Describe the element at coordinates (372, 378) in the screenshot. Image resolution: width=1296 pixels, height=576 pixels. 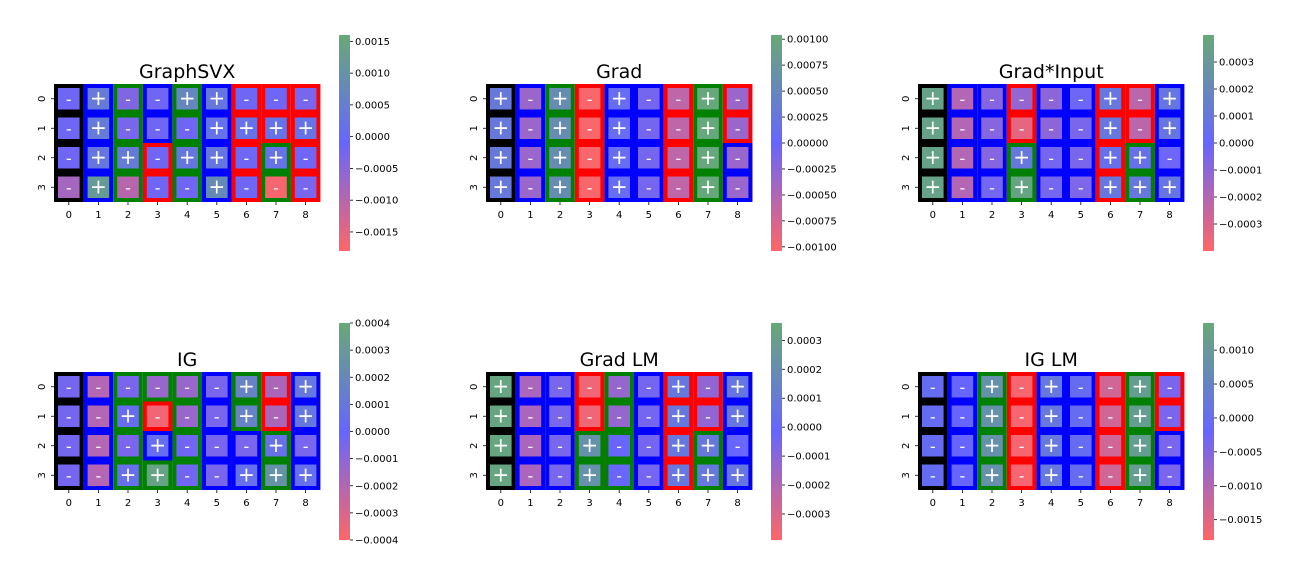
I see `colorbar-tick-label: 0.0002` at that location.